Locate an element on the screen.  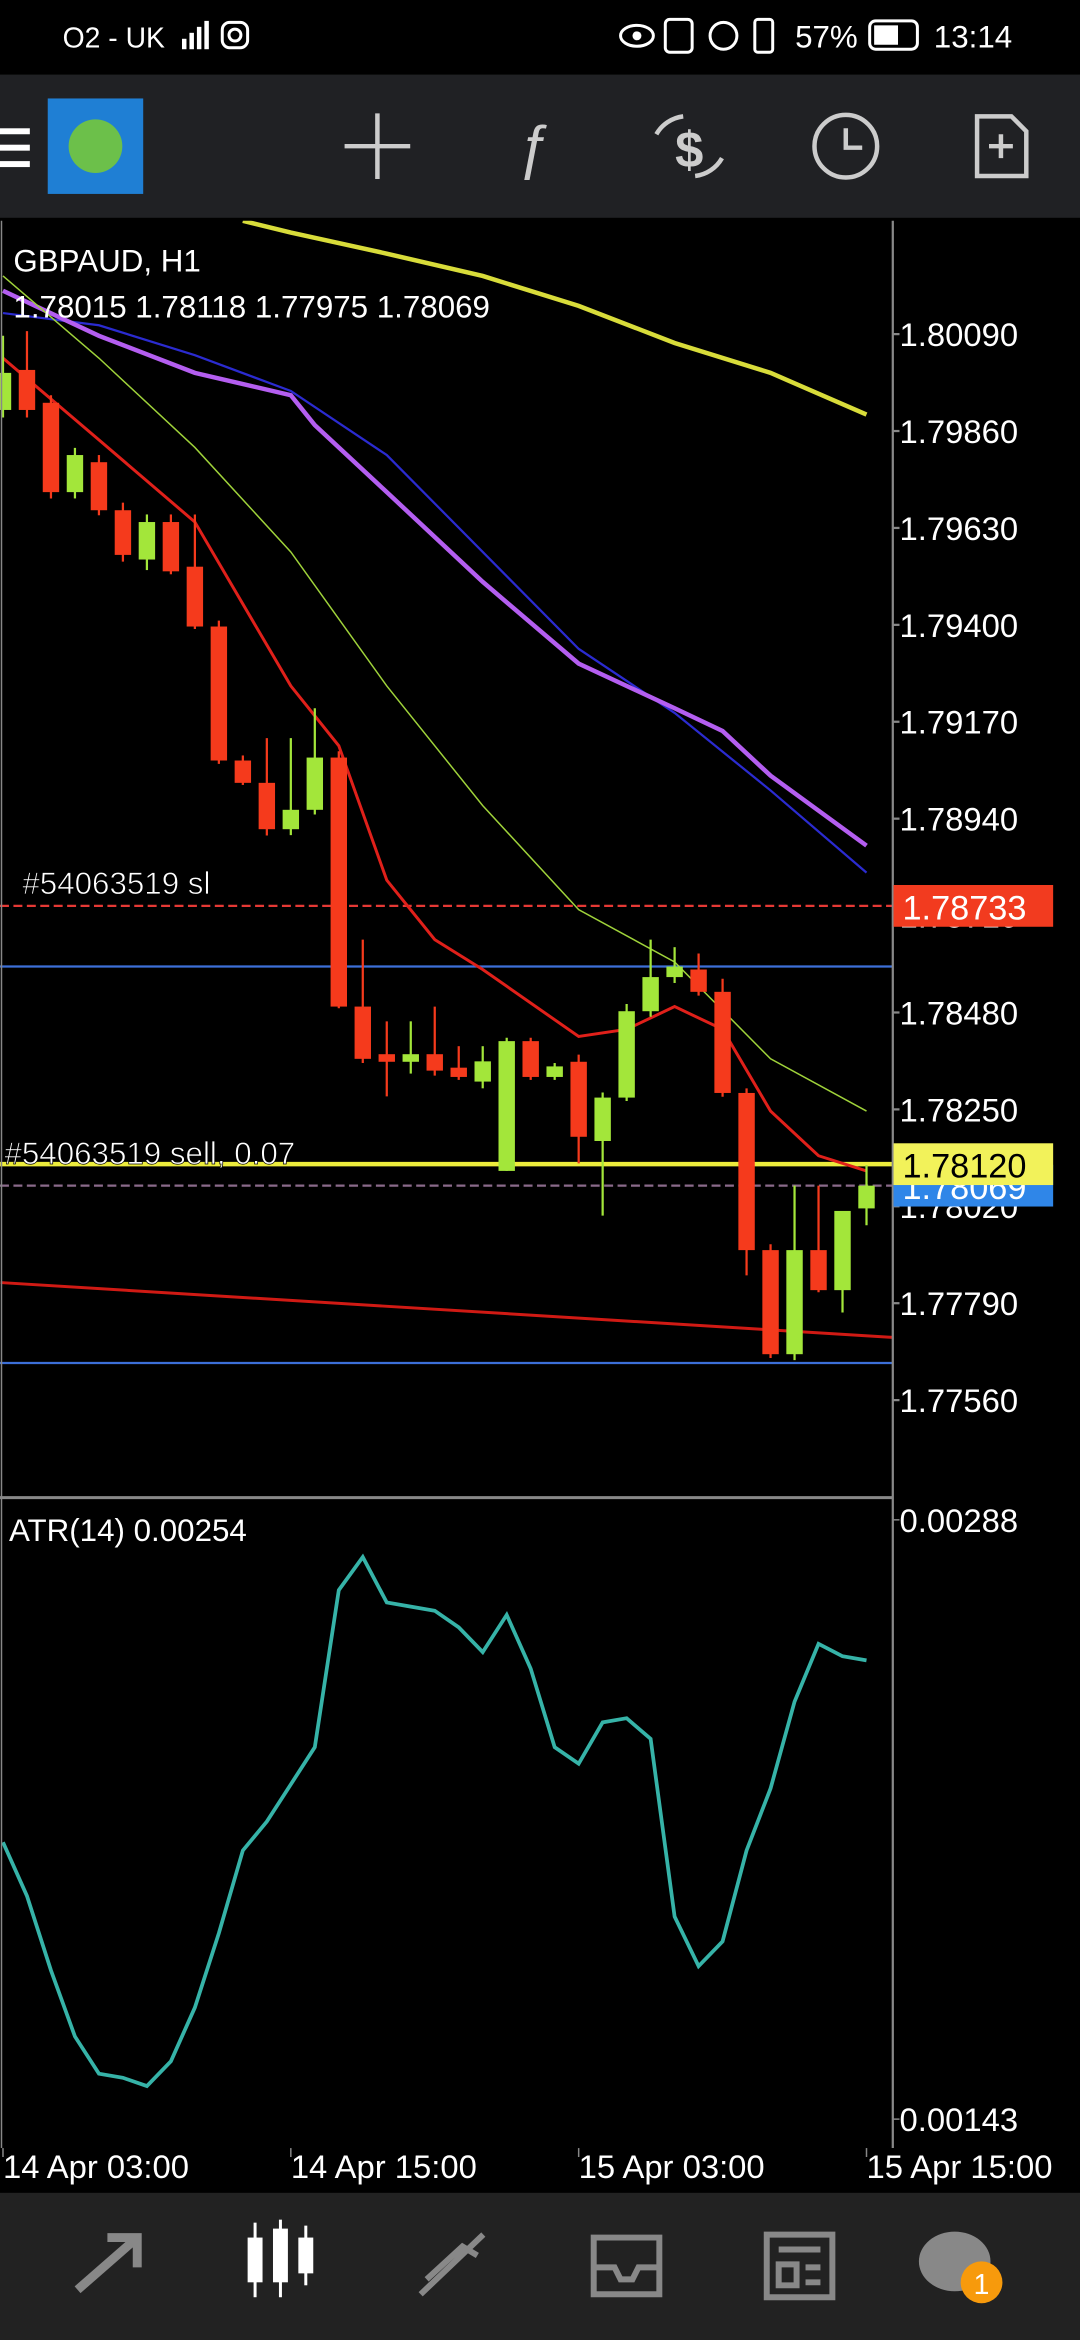
quotes-tab is located at coordinates (108, 2263).